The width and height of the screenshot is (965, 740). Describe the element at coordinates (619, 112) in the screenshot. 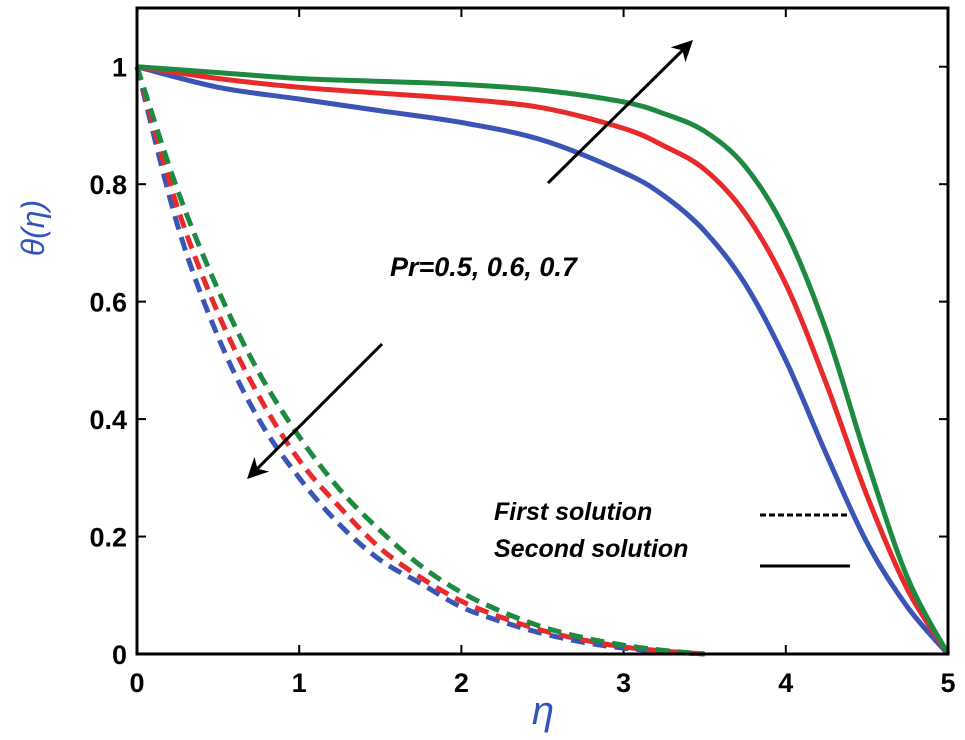

I see `arrow-increase-second-solution` at that location.